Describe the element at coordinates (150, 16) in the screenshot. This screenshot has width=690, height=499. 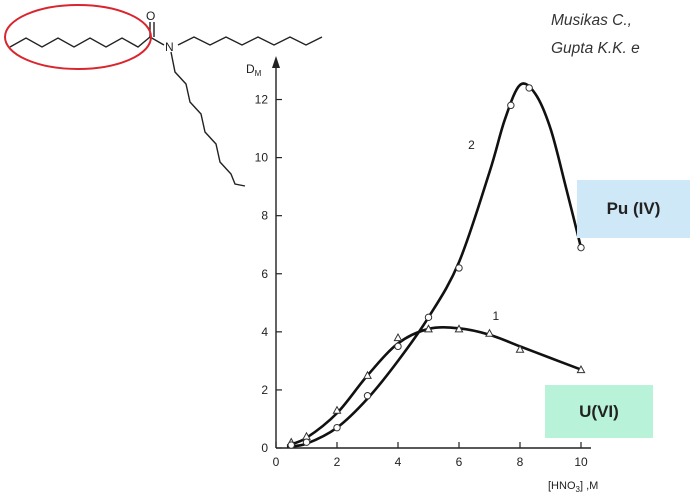
I see `oxygen-label: O` at that location.